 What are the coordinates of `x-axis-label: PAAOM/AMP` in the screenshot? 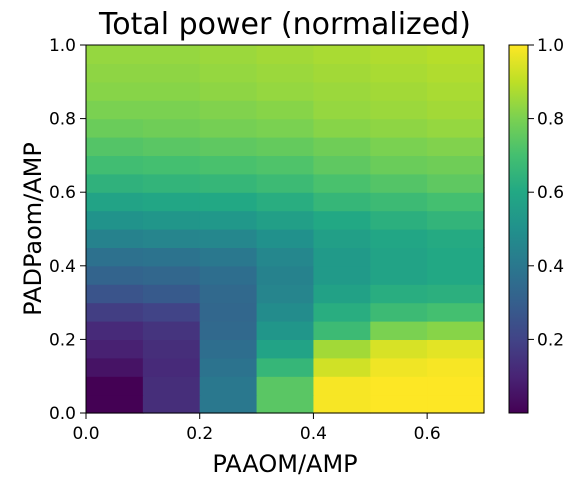 It's located at (284, 464).